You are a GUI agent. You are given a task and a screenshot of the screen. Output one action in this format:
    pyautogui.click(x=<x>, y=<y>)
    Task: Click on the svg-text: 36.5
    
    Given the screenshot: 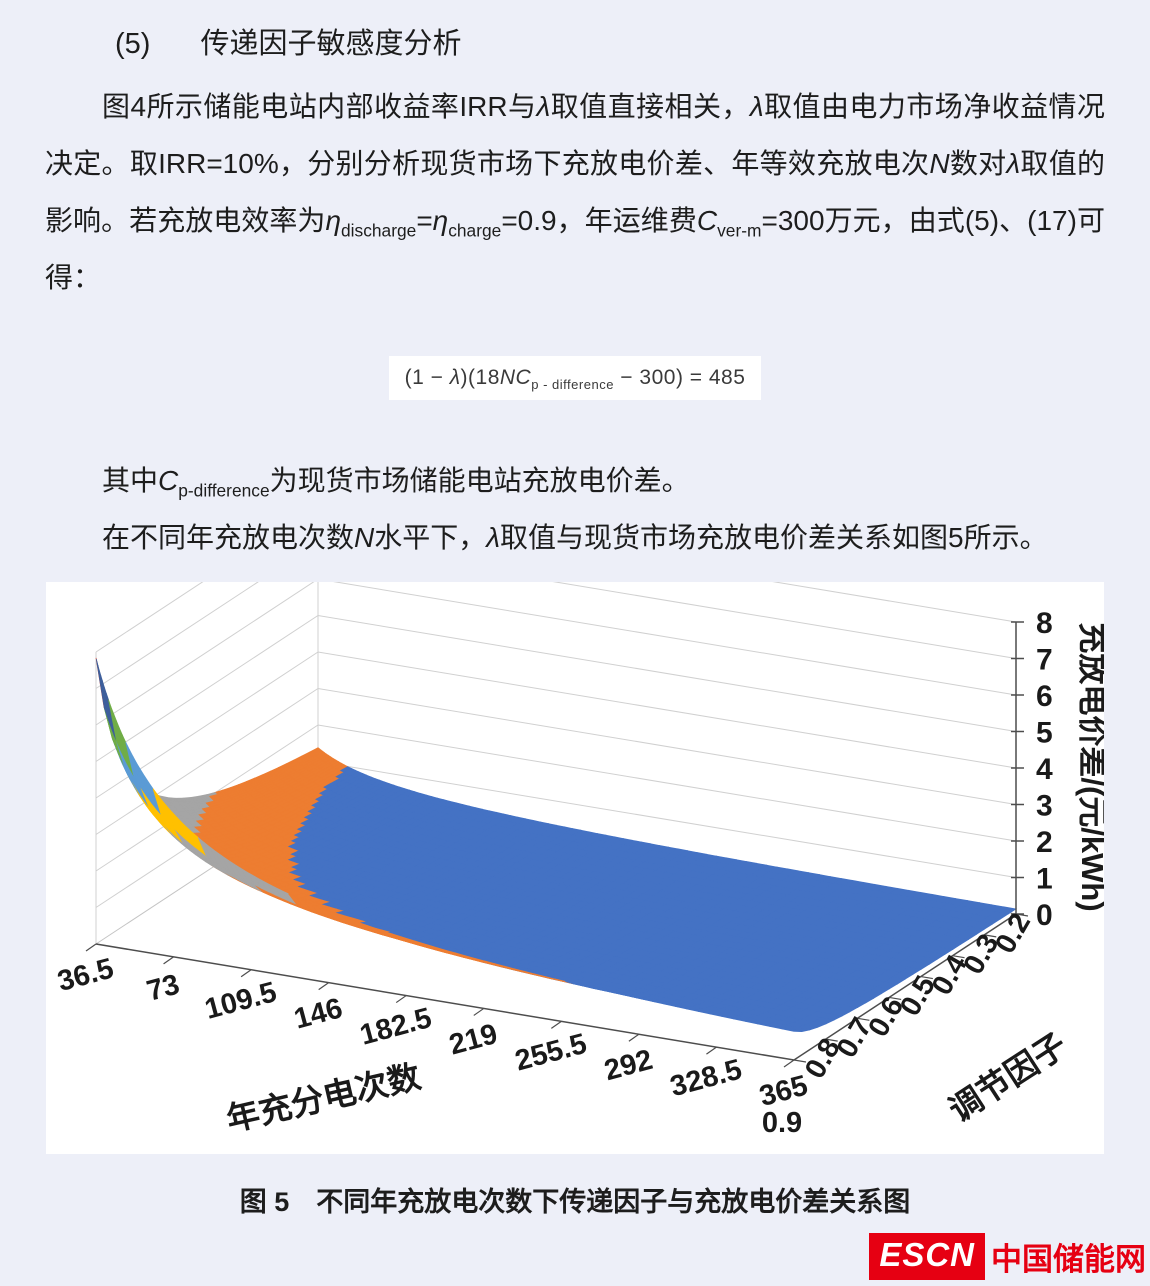 What is the action you would take?
    pyautogui.click(x=85, y=976)
    